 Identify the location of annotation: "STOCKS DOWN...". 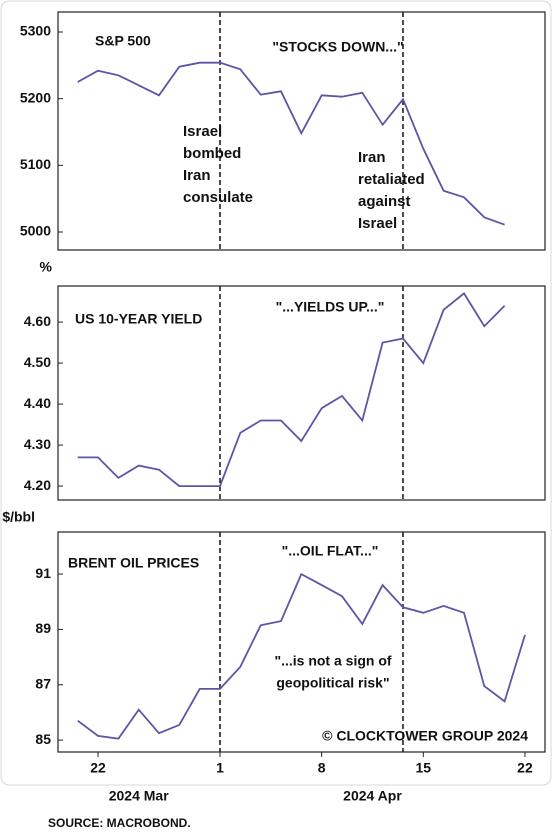
(337, 47).